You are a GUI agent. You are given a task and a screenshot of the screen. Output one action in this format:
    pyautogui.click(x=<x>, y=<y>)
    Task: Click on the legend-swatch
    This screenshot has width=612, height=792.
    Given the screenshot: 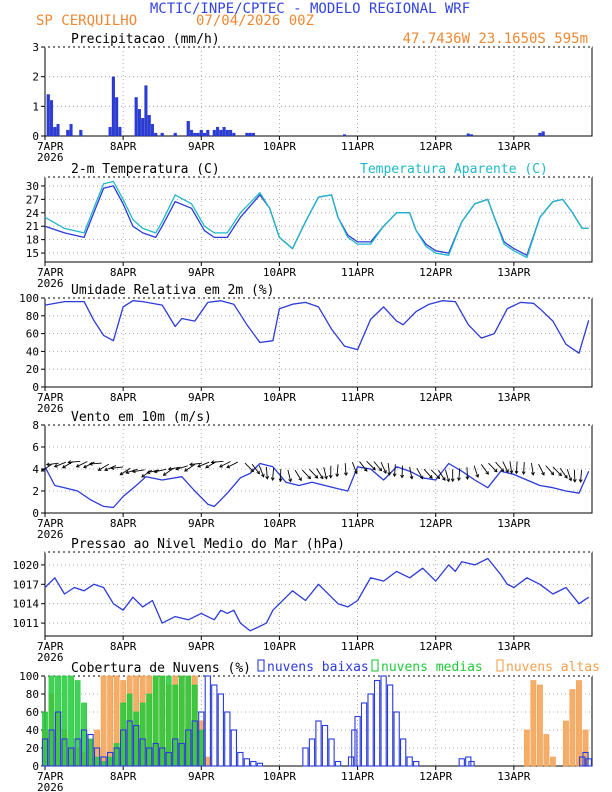 What is the action you would take?
    pyautogui.click(x=500, y=665)
    